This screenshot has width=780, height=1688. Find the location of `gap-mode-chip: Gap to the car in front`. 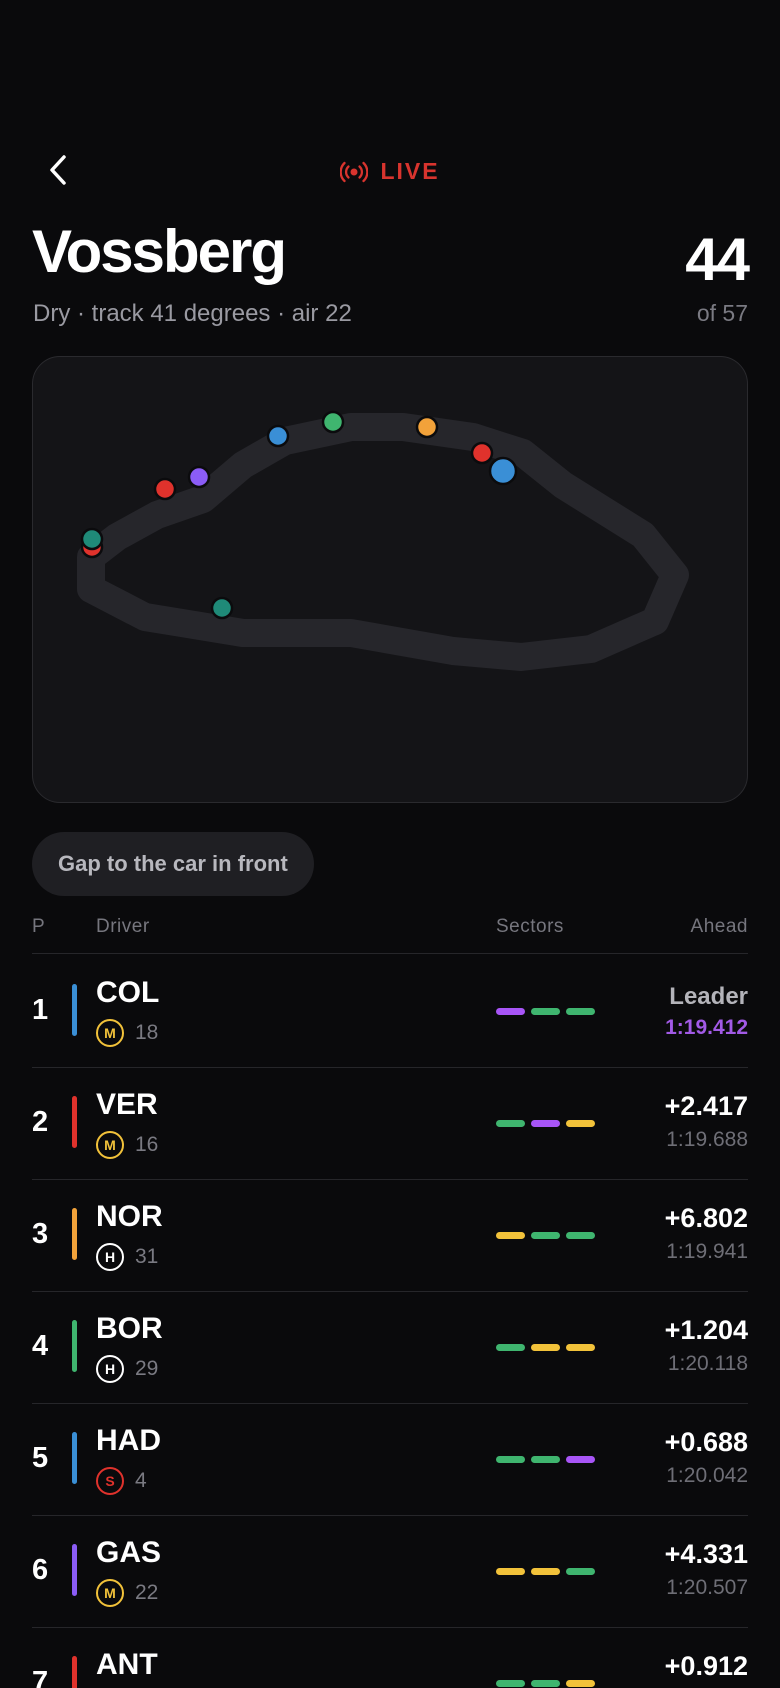

gap-mode-chip: Gap to the car in front is located at coordinates (173, 864).